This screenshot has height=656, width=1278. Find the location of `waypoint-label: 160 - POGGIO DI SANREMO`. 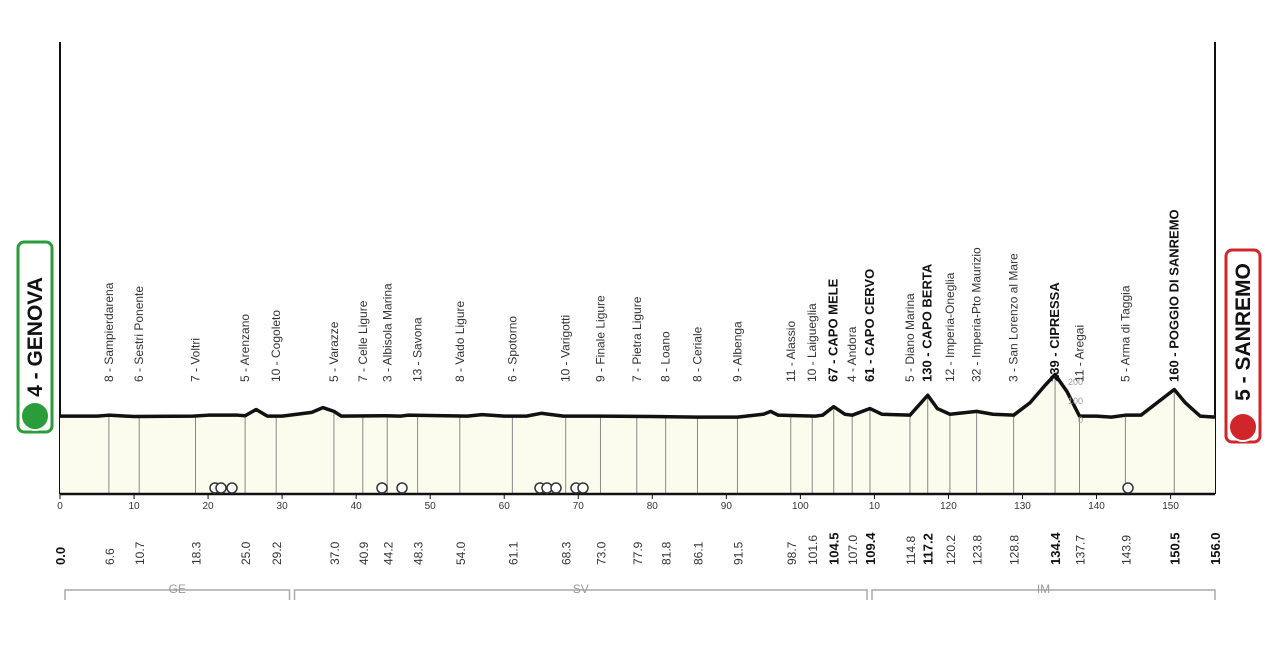

waypoint-label: 160 - POGGIO DI SANREMO is located at coordinates (1173, 295).